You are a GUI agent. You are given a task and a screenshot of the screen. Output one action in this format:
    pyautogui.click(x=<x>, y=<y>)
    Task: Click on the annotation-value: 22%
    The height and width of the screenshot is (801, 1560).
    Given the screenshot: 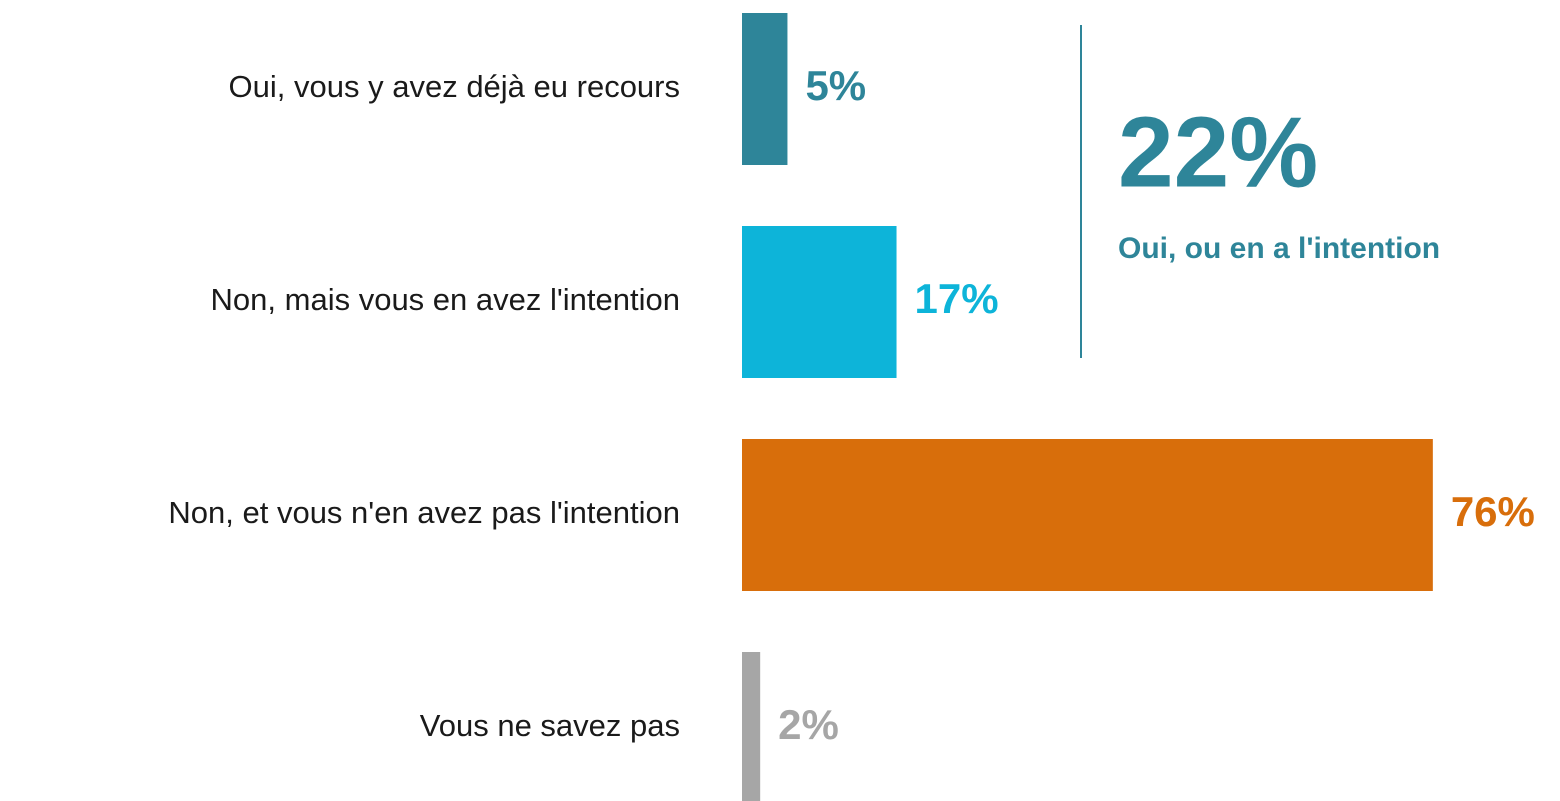 What is the action you would take?
    pyautogui.click(x=1218, y=152)
    